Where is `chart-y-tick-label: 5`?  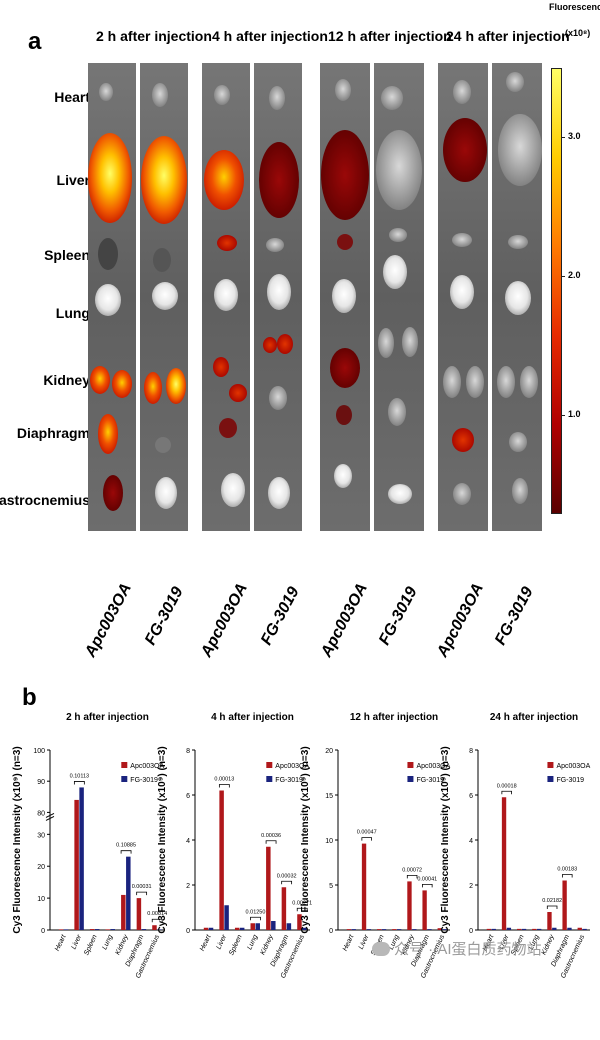
chart-y-tick-label: 5 is located at coordinates (331, 886).